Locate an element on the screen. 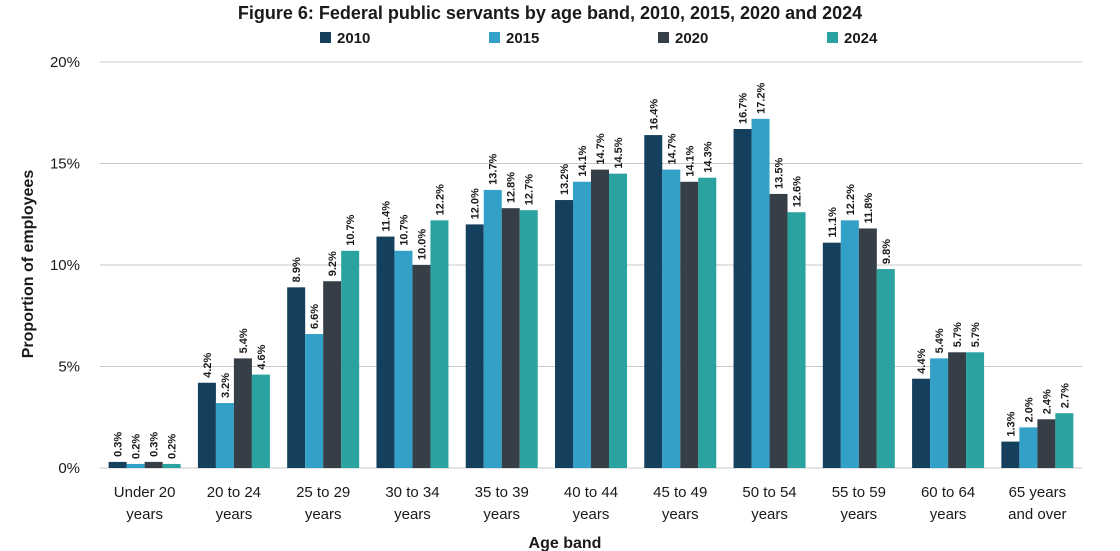 This screenshot has width=1120, height=551. data-label: 1.3% is located at coordinates (1011, 423).